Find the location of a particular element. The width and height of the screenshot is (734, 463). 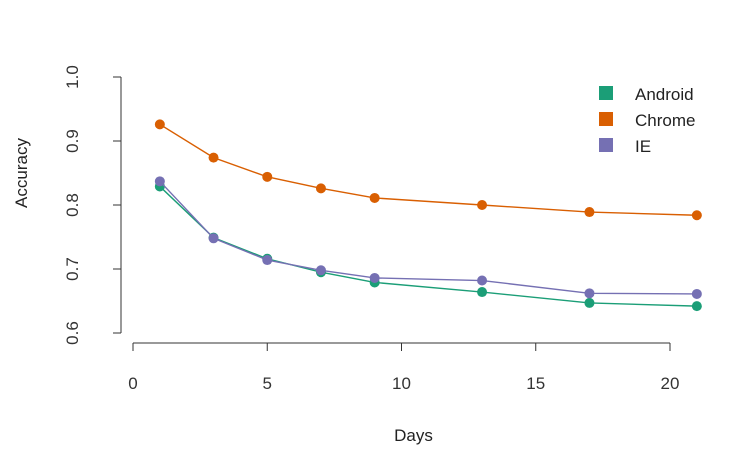

legend-item-android: Android is located at coordinates (646, 94).